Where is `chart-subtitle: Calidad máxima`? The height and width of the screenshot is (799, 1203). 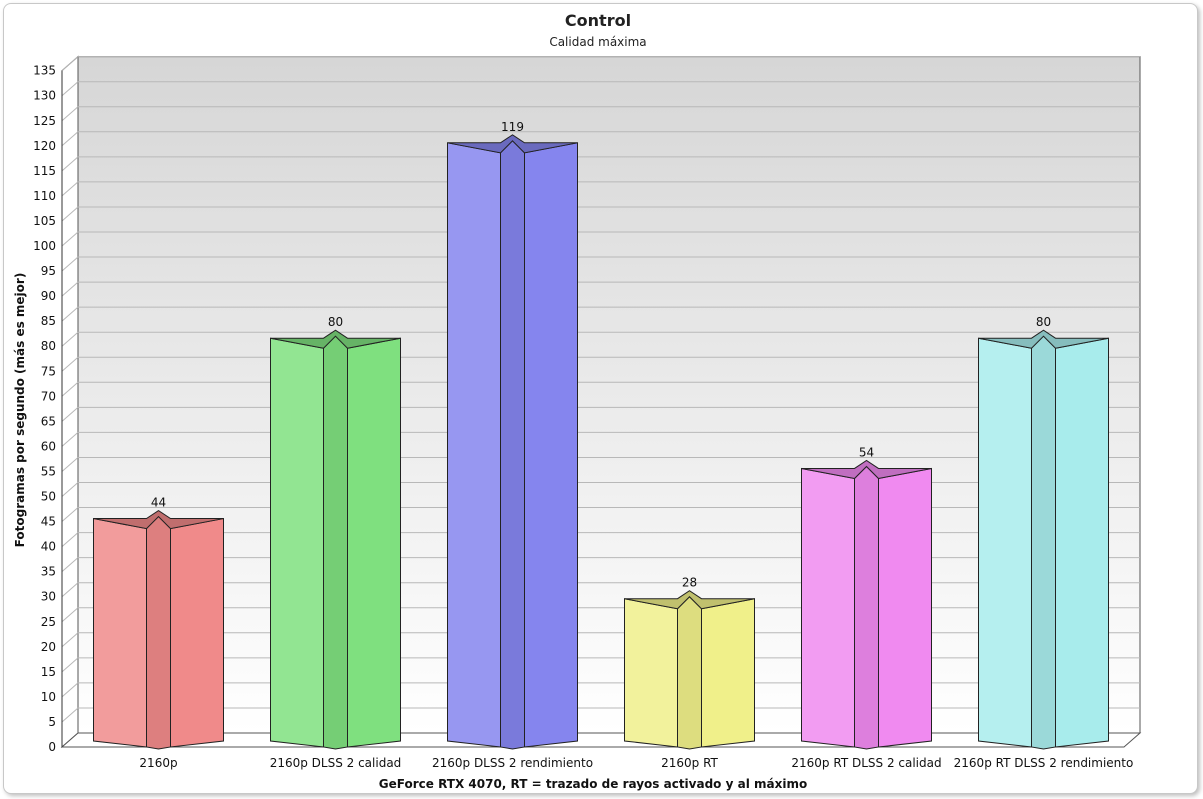
chart-subtitle: Calidad máxima is located at coordinates (597, 42).